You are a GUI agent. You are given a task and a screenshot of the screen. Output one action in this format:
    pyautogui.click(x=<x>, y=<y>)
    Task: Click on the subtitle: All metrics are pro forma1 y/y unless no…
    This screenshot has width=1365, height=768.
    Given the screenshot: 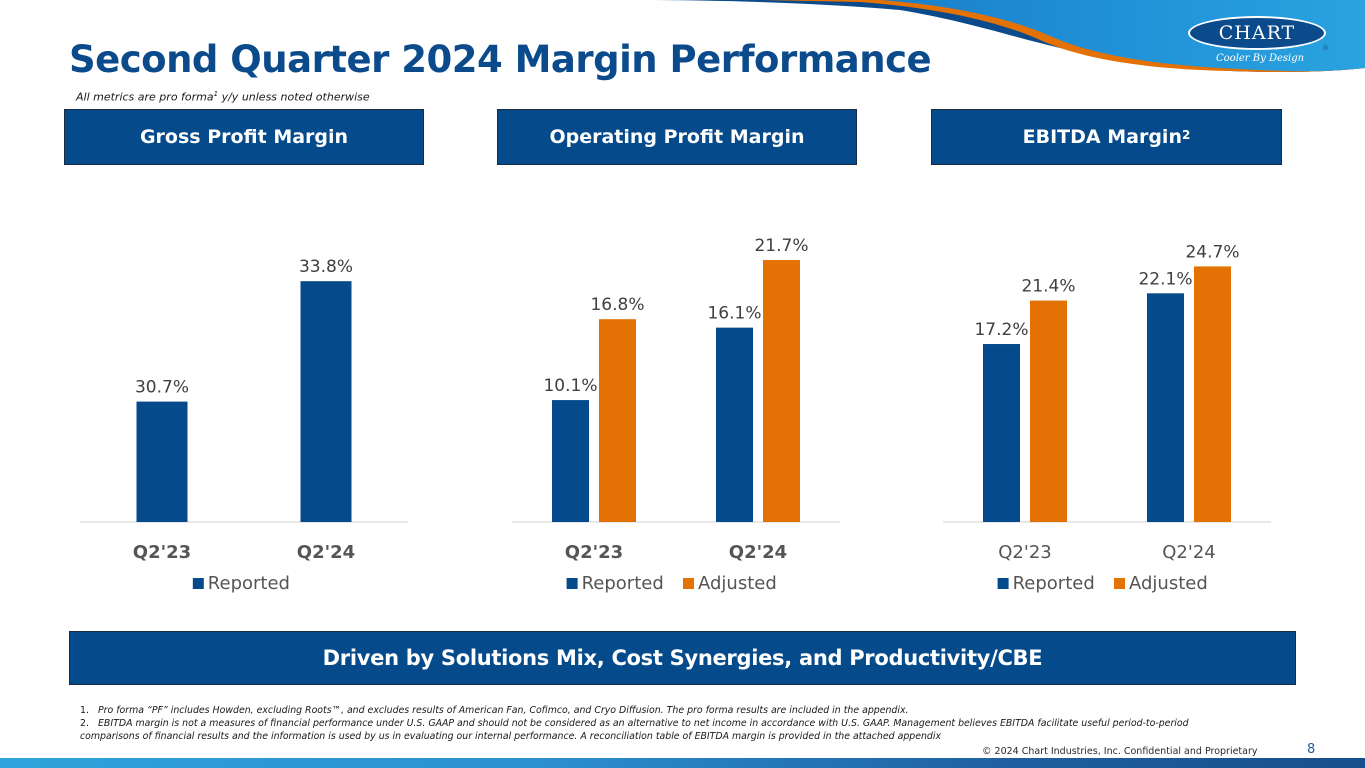 What is the action you would take?
    pyautogui.click(x=223, y=97)
    